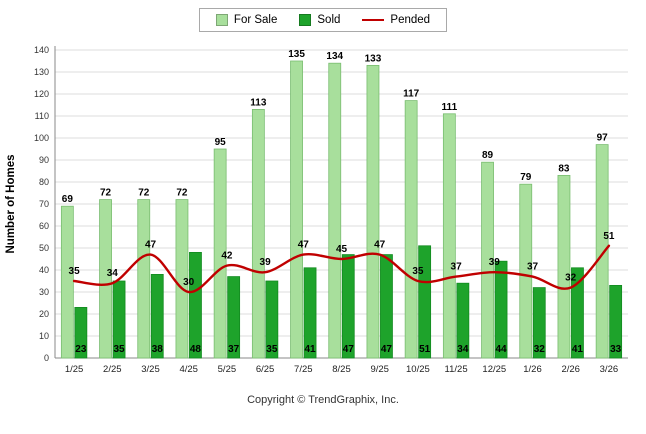 This screenshot has width=646, height=434. What do you see at coordinates (450, 107) in the screenshot?
I see `for-sale-value-label: 111` at bounding box center [450, 107].